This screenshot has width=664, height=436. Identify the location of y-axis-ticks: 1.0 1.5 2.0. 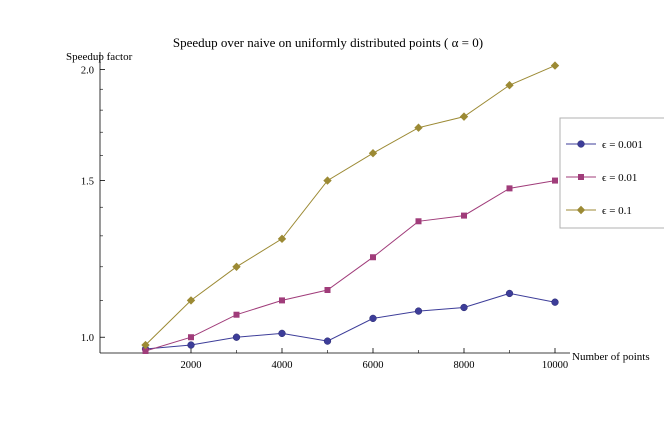
(93, 204).